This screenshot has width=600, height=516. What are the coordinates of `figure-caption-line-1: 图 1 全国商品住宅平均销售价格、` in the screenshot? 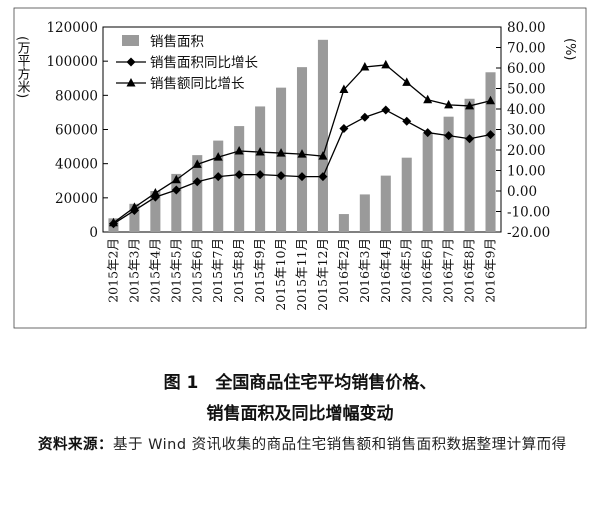 It's located at (300, 383).